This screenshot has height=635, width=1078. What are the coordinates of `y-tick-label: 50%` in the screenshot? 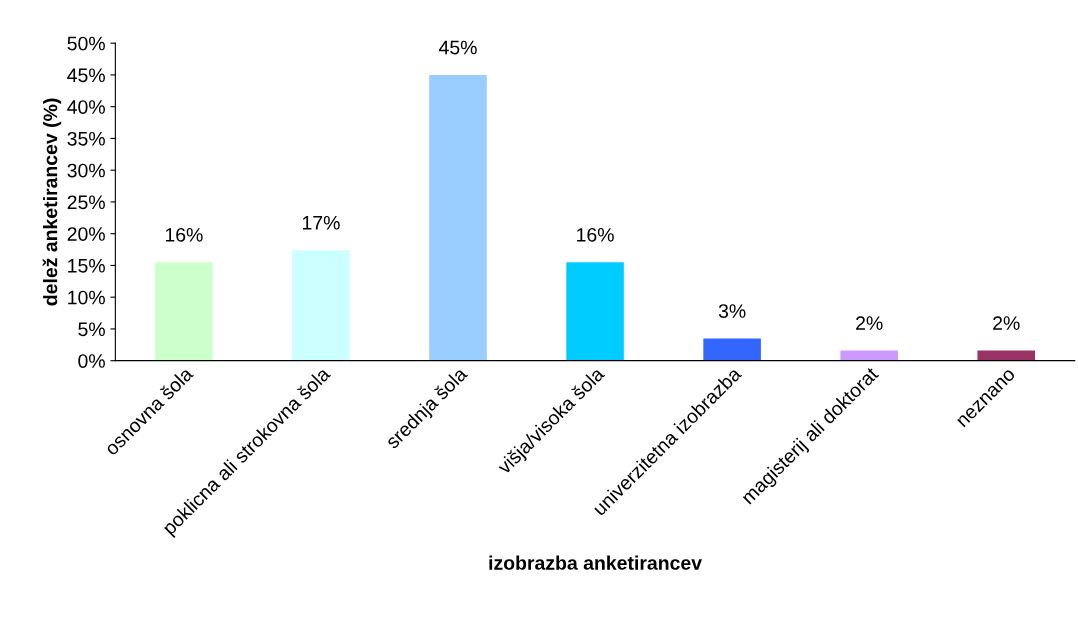 It's located at (86, 43).